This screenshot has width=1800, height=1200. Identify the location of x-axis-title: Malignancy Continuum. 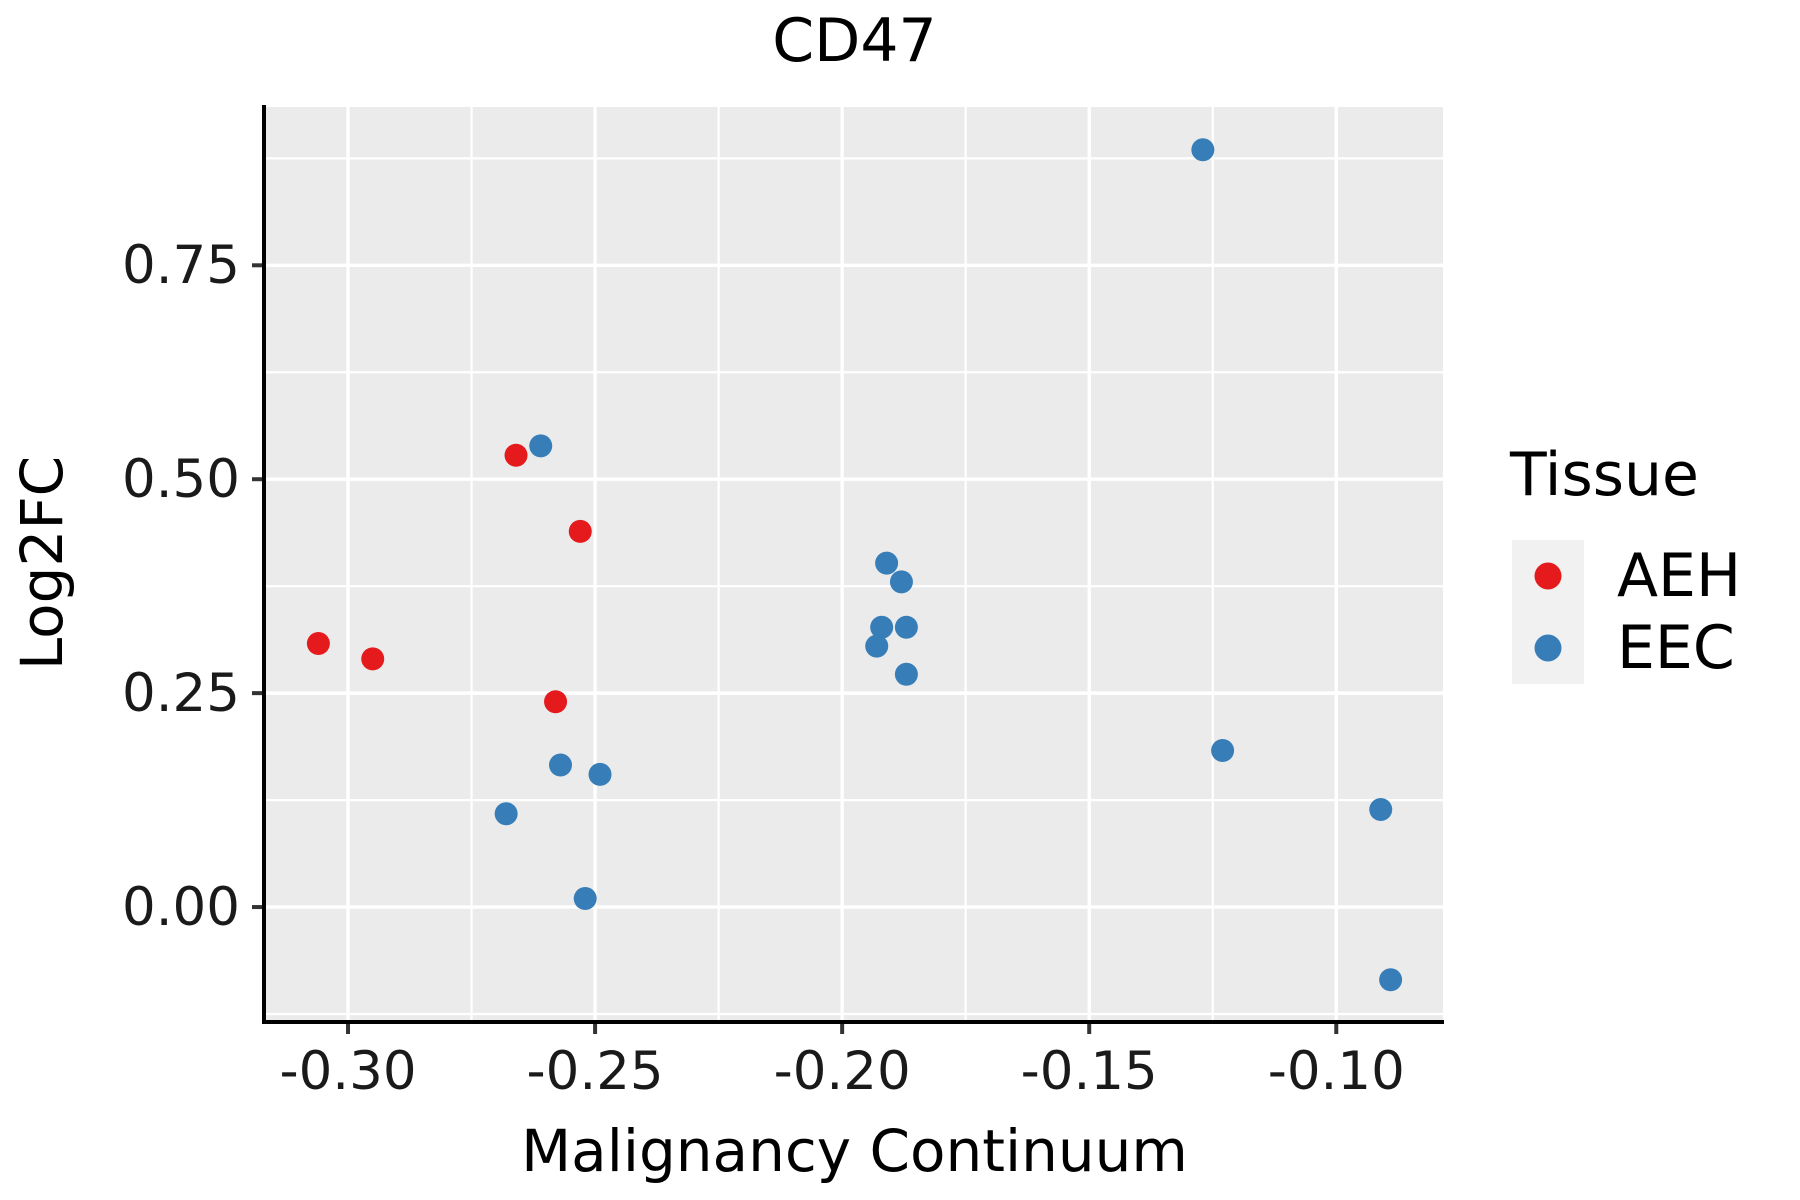
(854, 1151).